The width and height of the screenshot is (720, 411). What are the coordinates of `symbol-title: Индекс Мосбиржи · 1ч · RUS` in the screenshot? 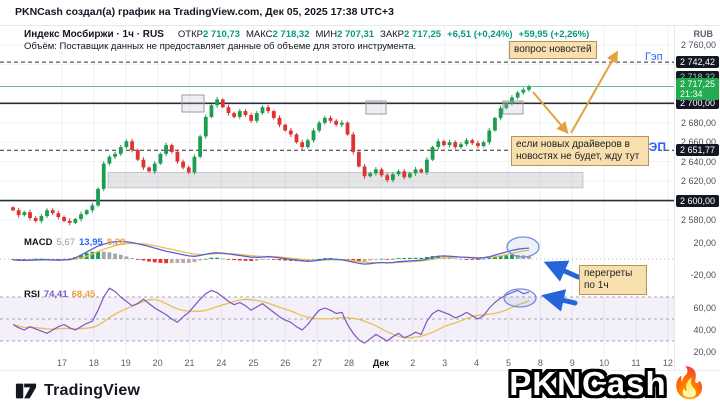 It's located at (94, 34).